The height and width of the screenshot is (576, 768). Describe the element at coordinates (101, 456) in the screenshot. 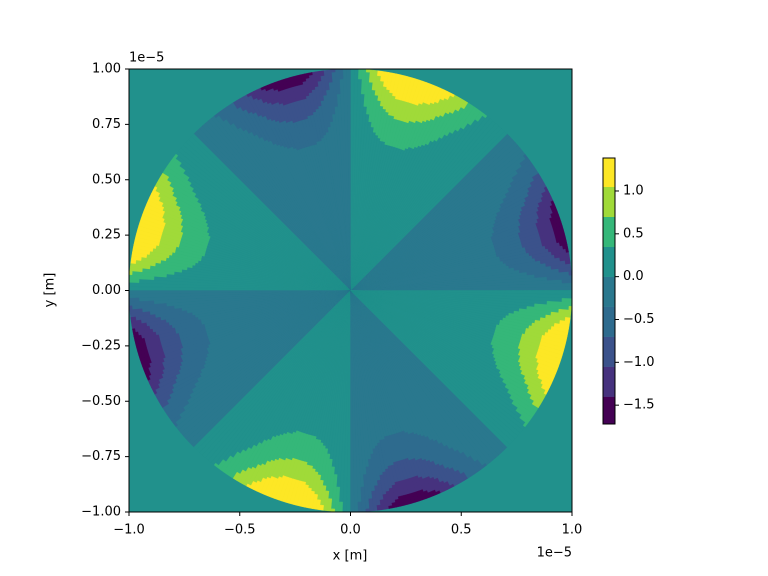

I see `y-tick-label: −0.75` at that location.